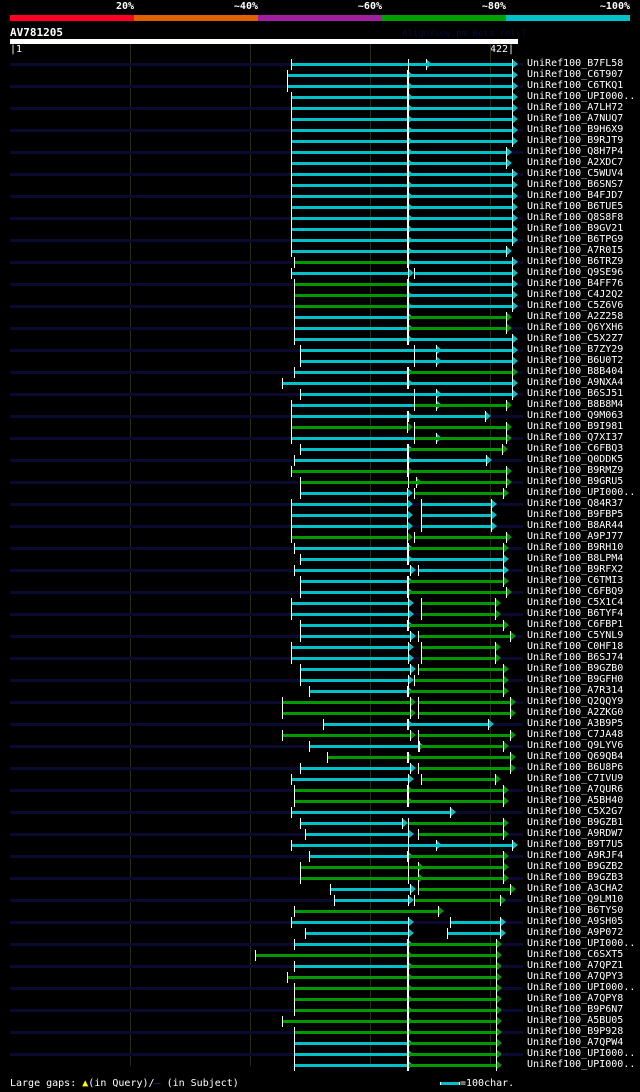 This screenshot has width=640, height=1092. Describe the element at coordinates (575, 602) in the screenshot. I see `hit-label: UniRef100_C5X1C4` at that location.